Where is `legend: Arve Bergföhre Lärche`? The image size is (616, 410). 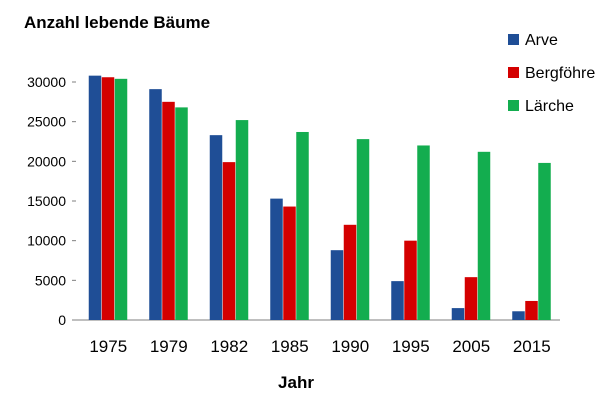
legend: Arve Bergföhre Lärche is located at coordinates (551, 73).